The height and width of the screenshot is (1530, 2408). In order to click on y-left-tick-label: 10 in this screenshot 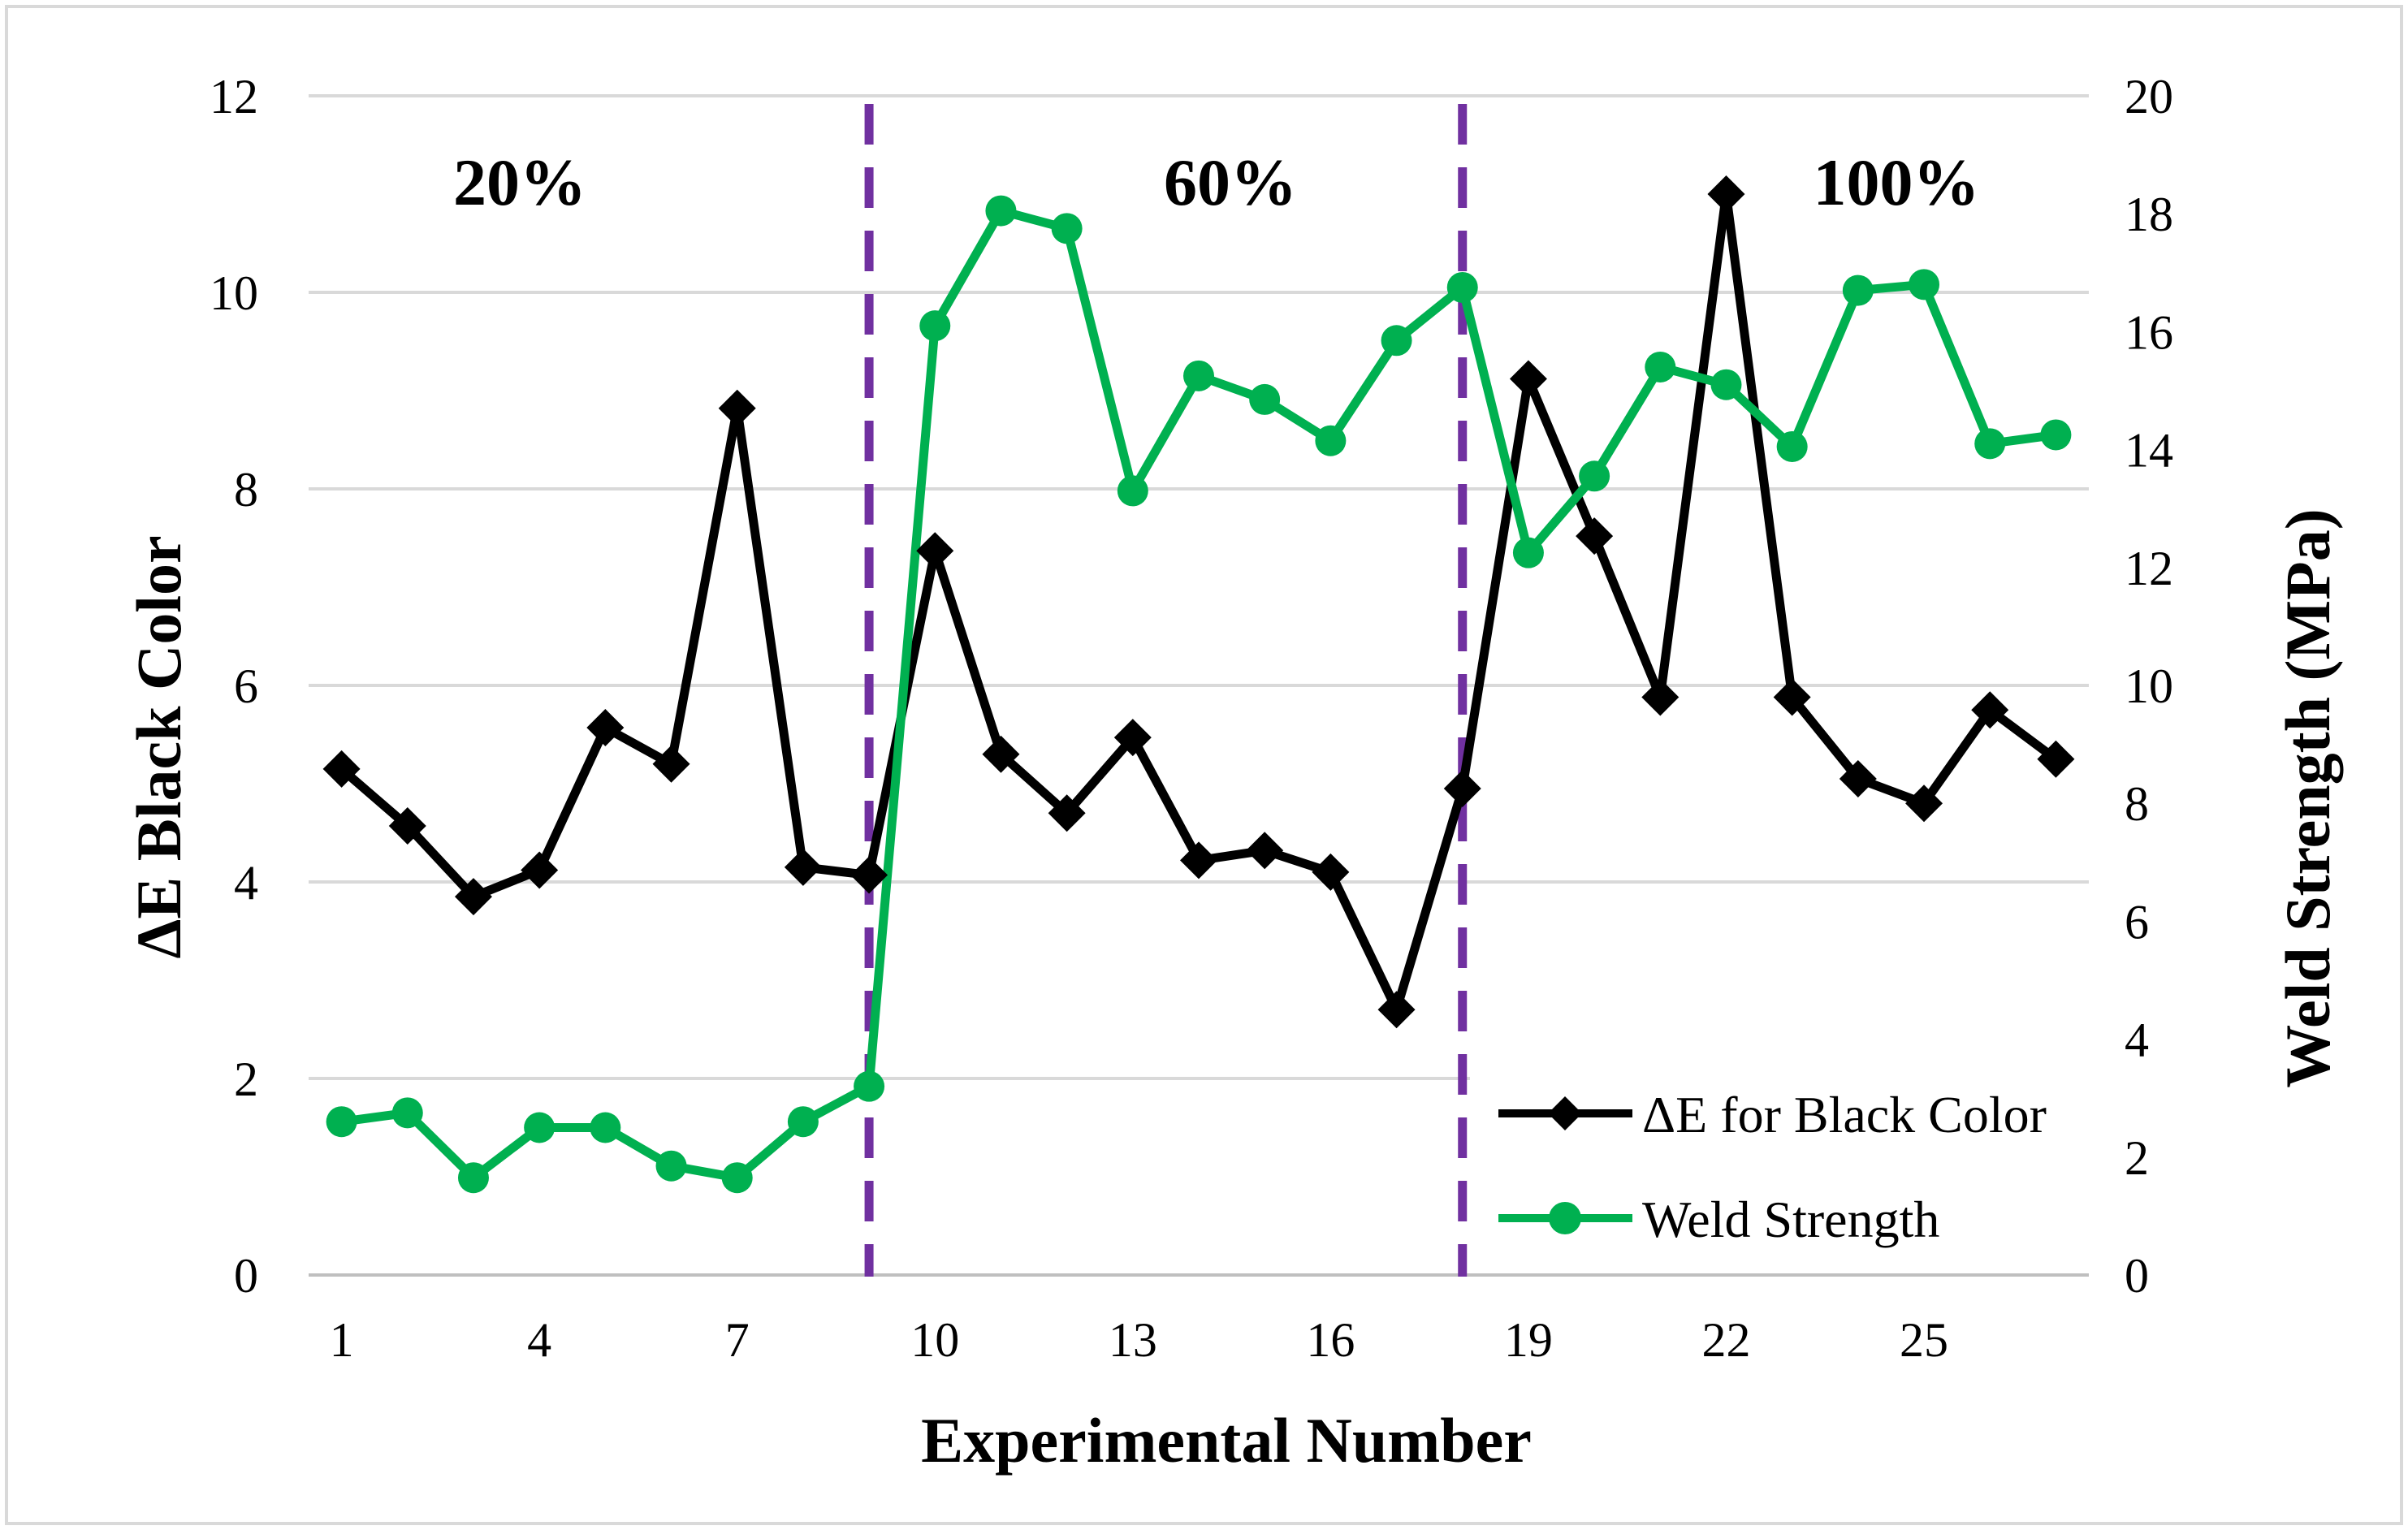, I will do `click(234, 293)`.